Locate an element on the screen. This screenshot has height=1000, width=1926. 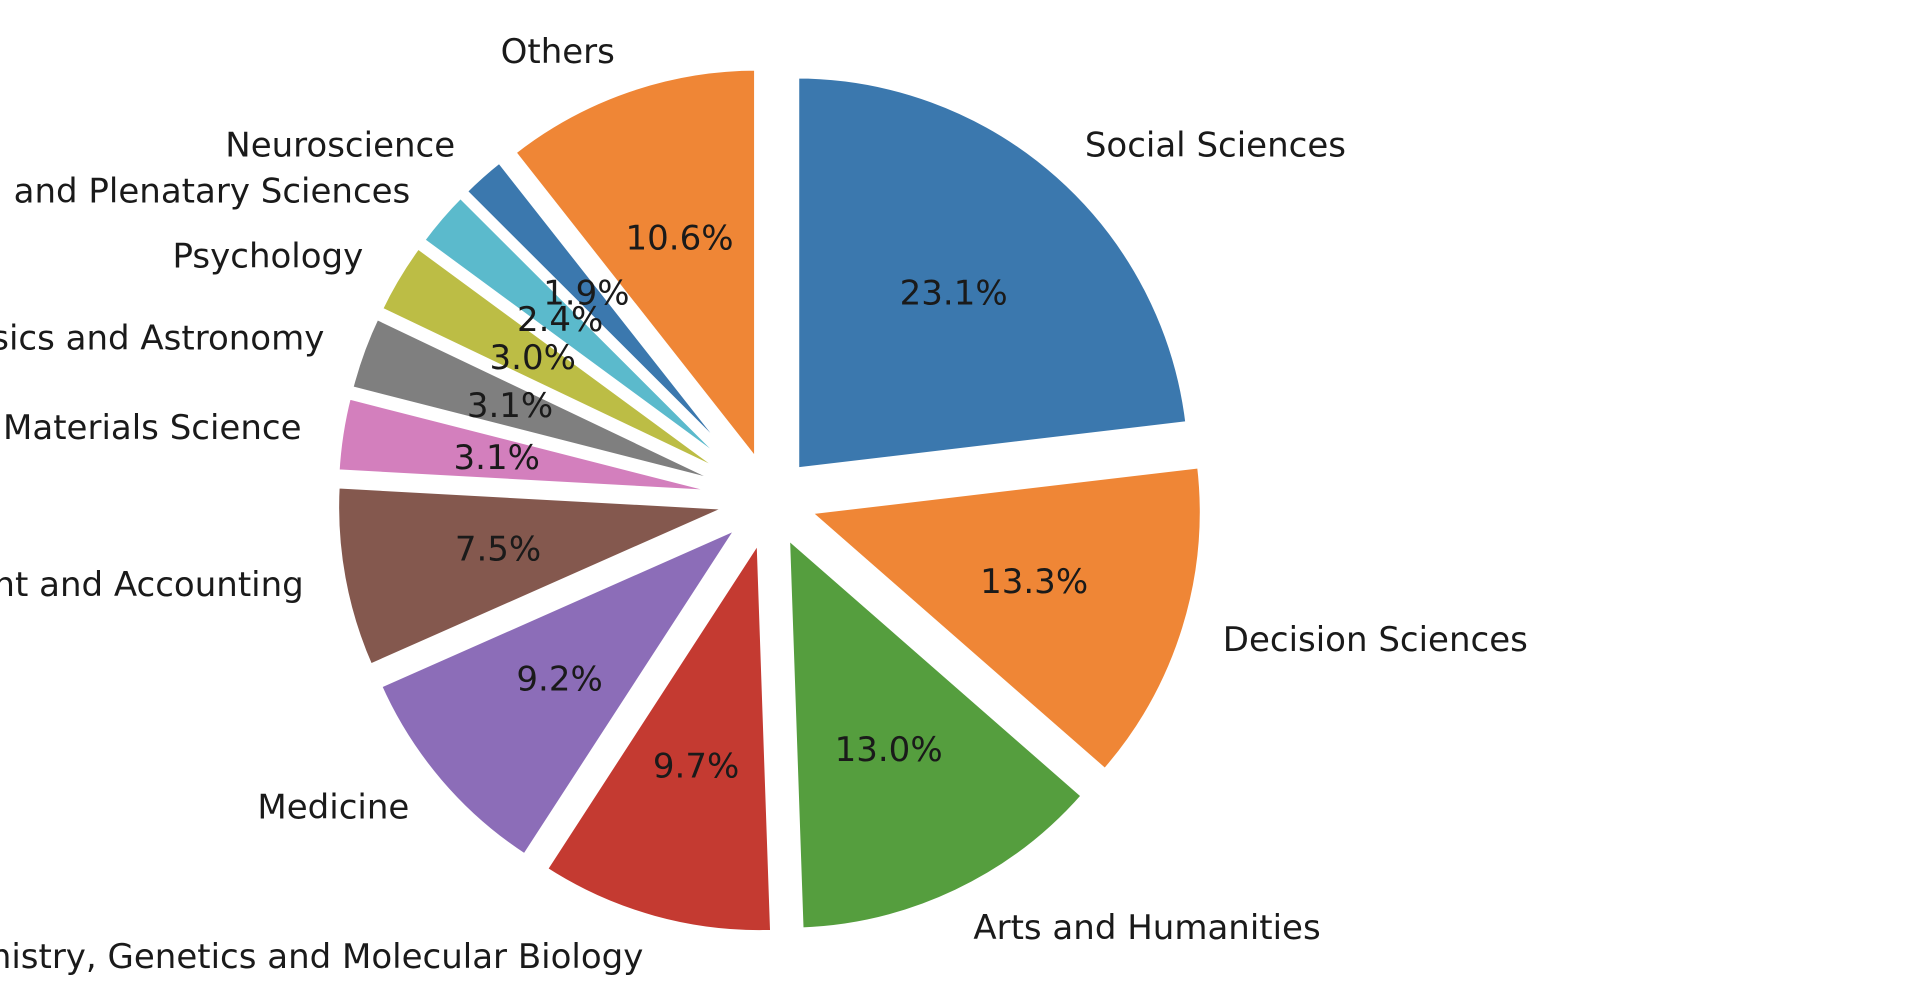
percent-label-earth-and-plenatary-sciences: 2.4% is located at coordinates (560, 320).